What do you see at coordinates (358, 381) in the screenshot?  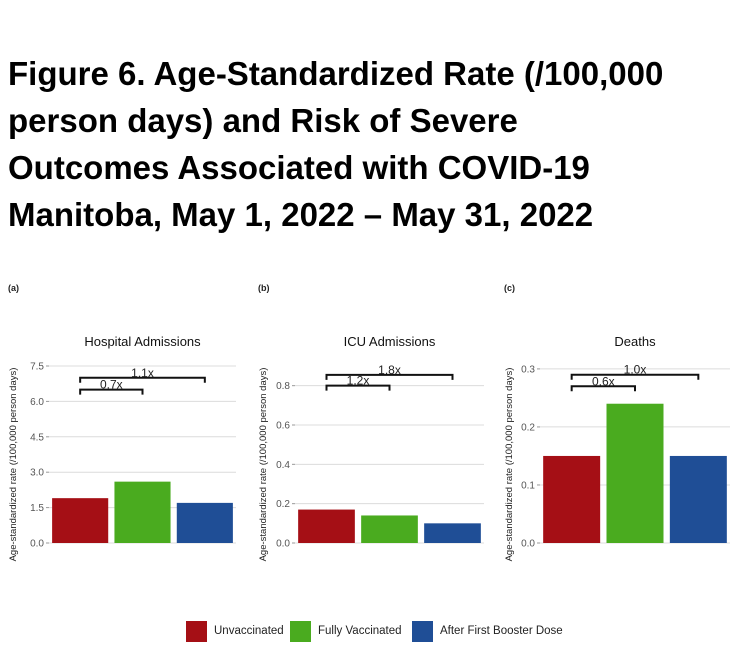 I see `comparison-label: 1.2x` at bounding box center [358, 381].